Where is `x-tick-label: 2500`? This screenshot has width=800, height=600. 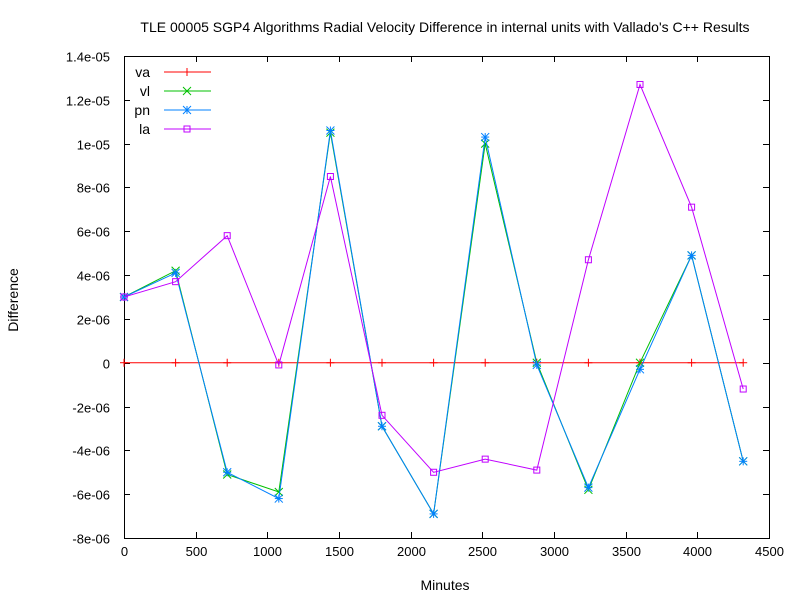 x-tick-label: 2500 is located at coordinates (482, 551).